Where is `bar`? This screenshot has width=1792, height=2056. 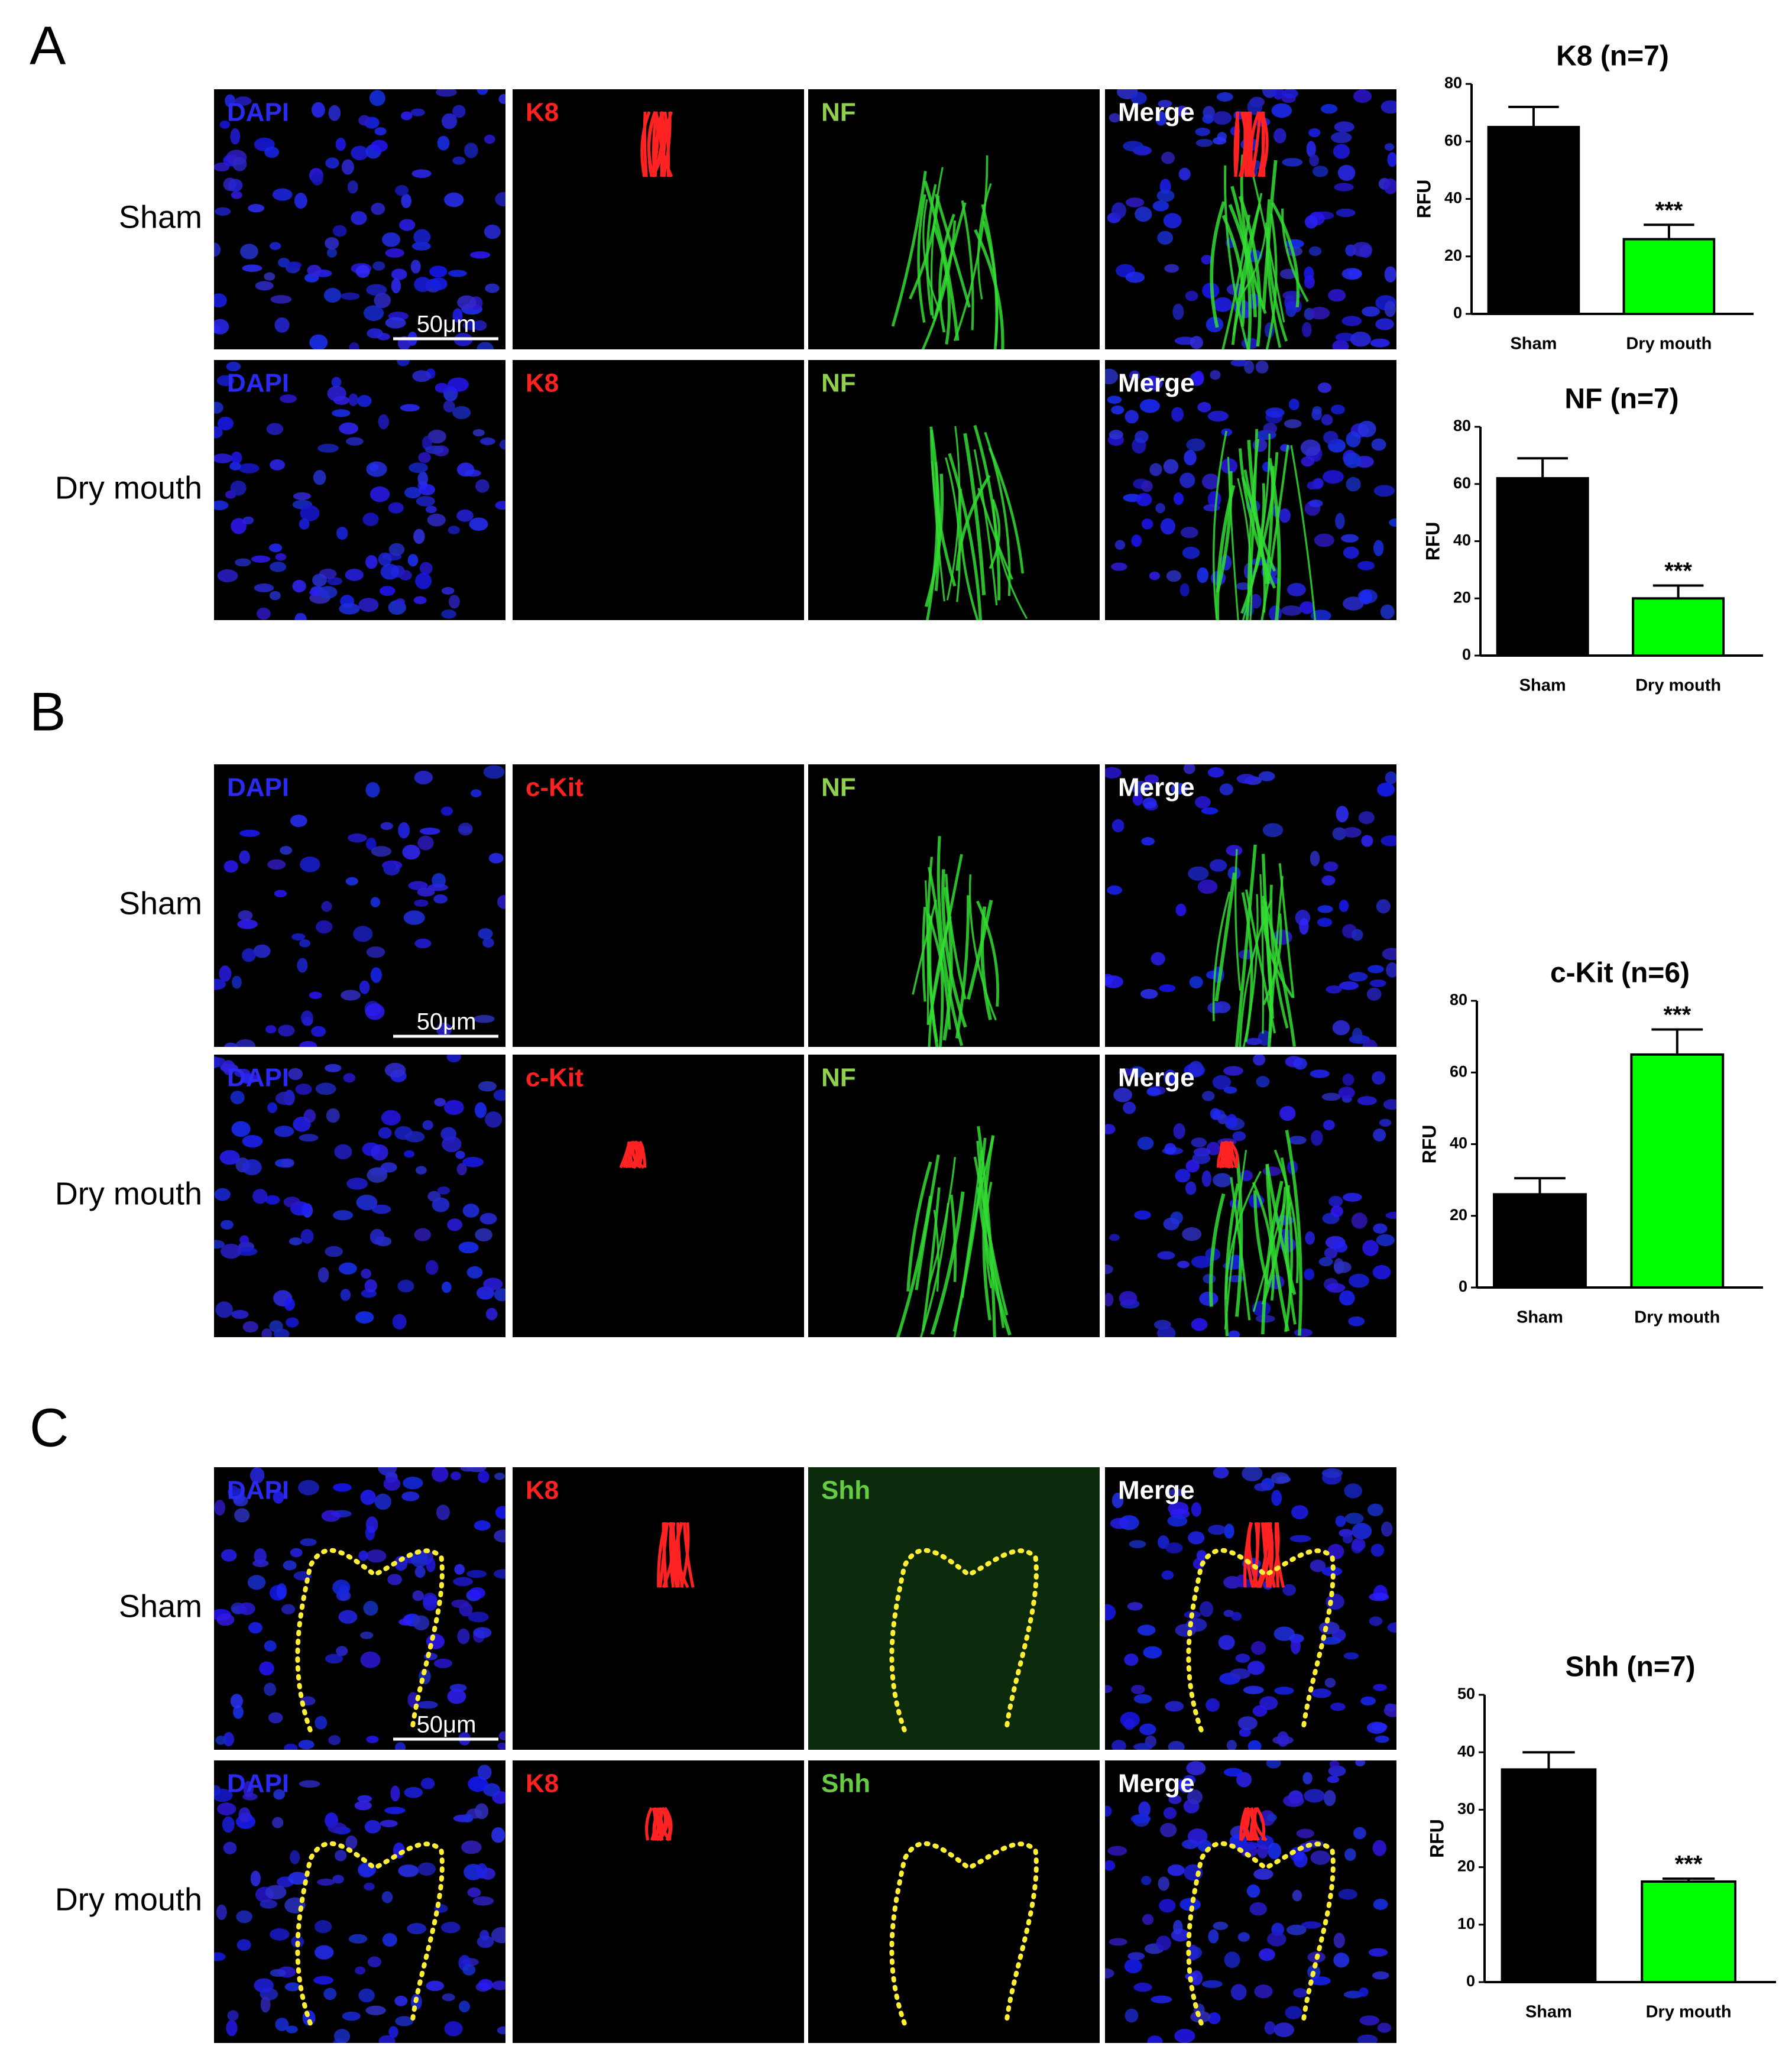
bar is located at coordinates (1678, 627).